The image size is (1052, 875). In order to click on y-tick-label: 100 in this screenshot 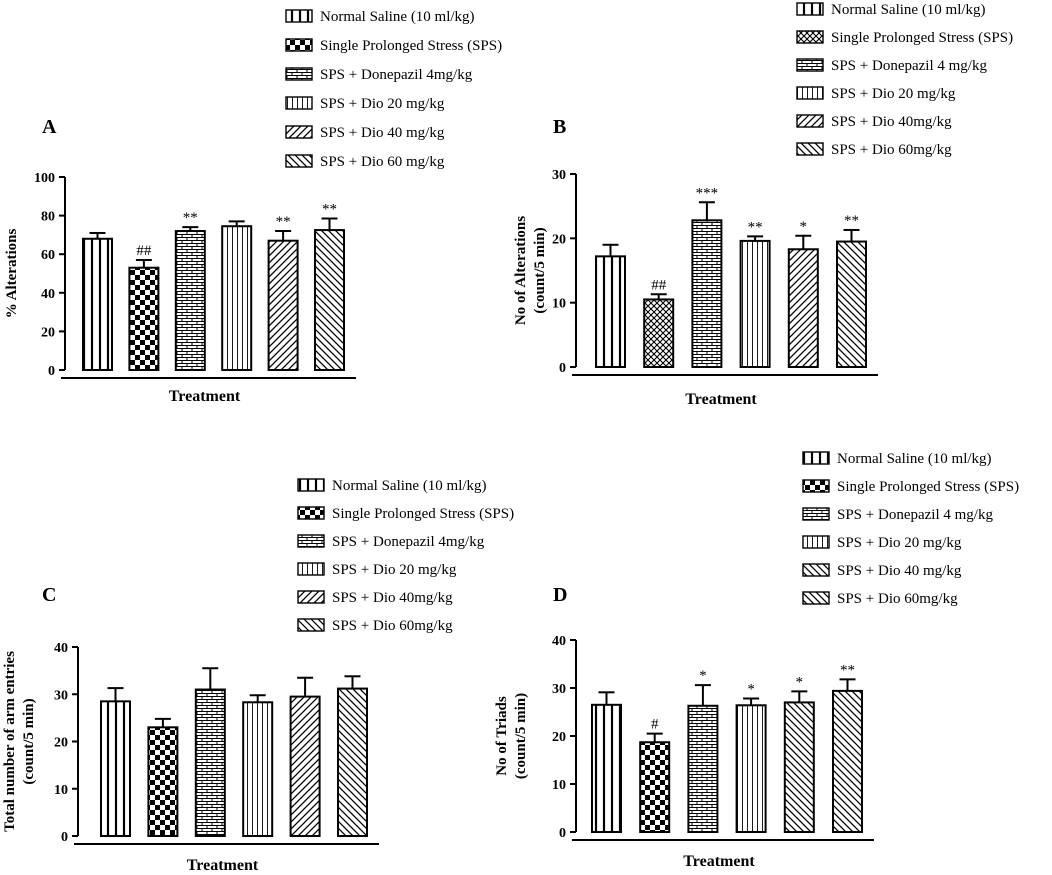, I will do `click(44, 178)`.